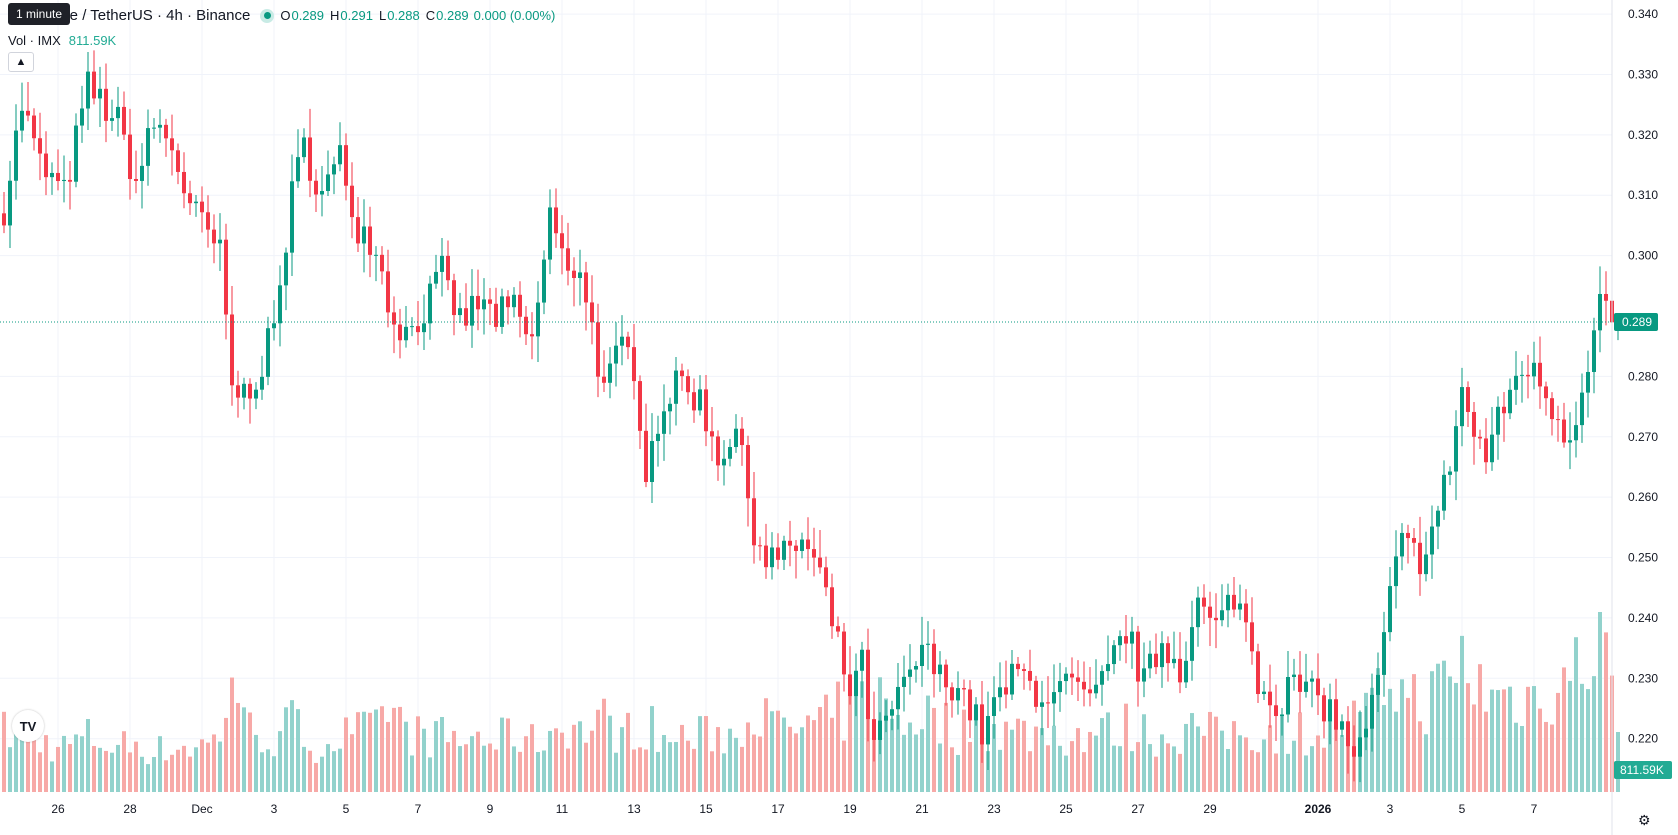 This screenshot has width=1678, height=835. I want to click on time-axis: 26 28 Dec 3 5 7 9 11 13 15 17 19 21 23 25 27 29 2026 3 5 7, so click(794, 809).